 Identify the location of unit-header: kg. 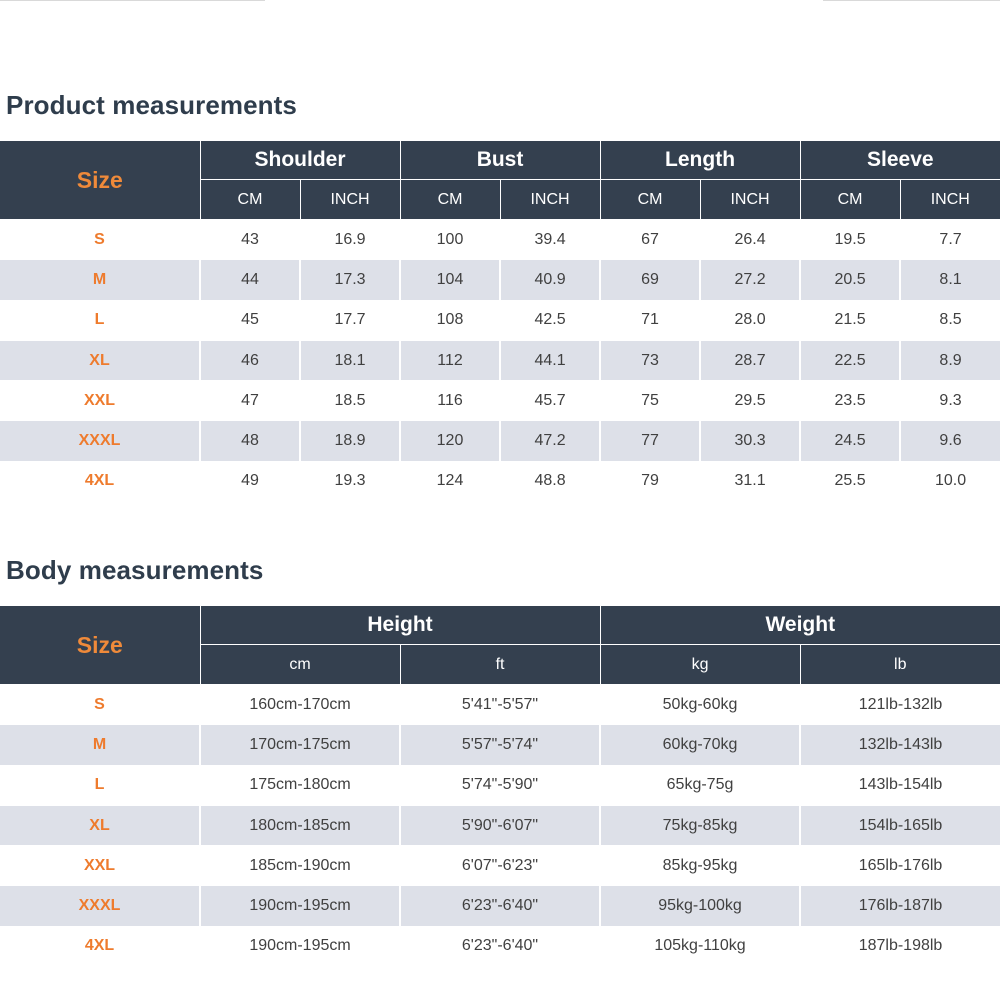
(700, 664).